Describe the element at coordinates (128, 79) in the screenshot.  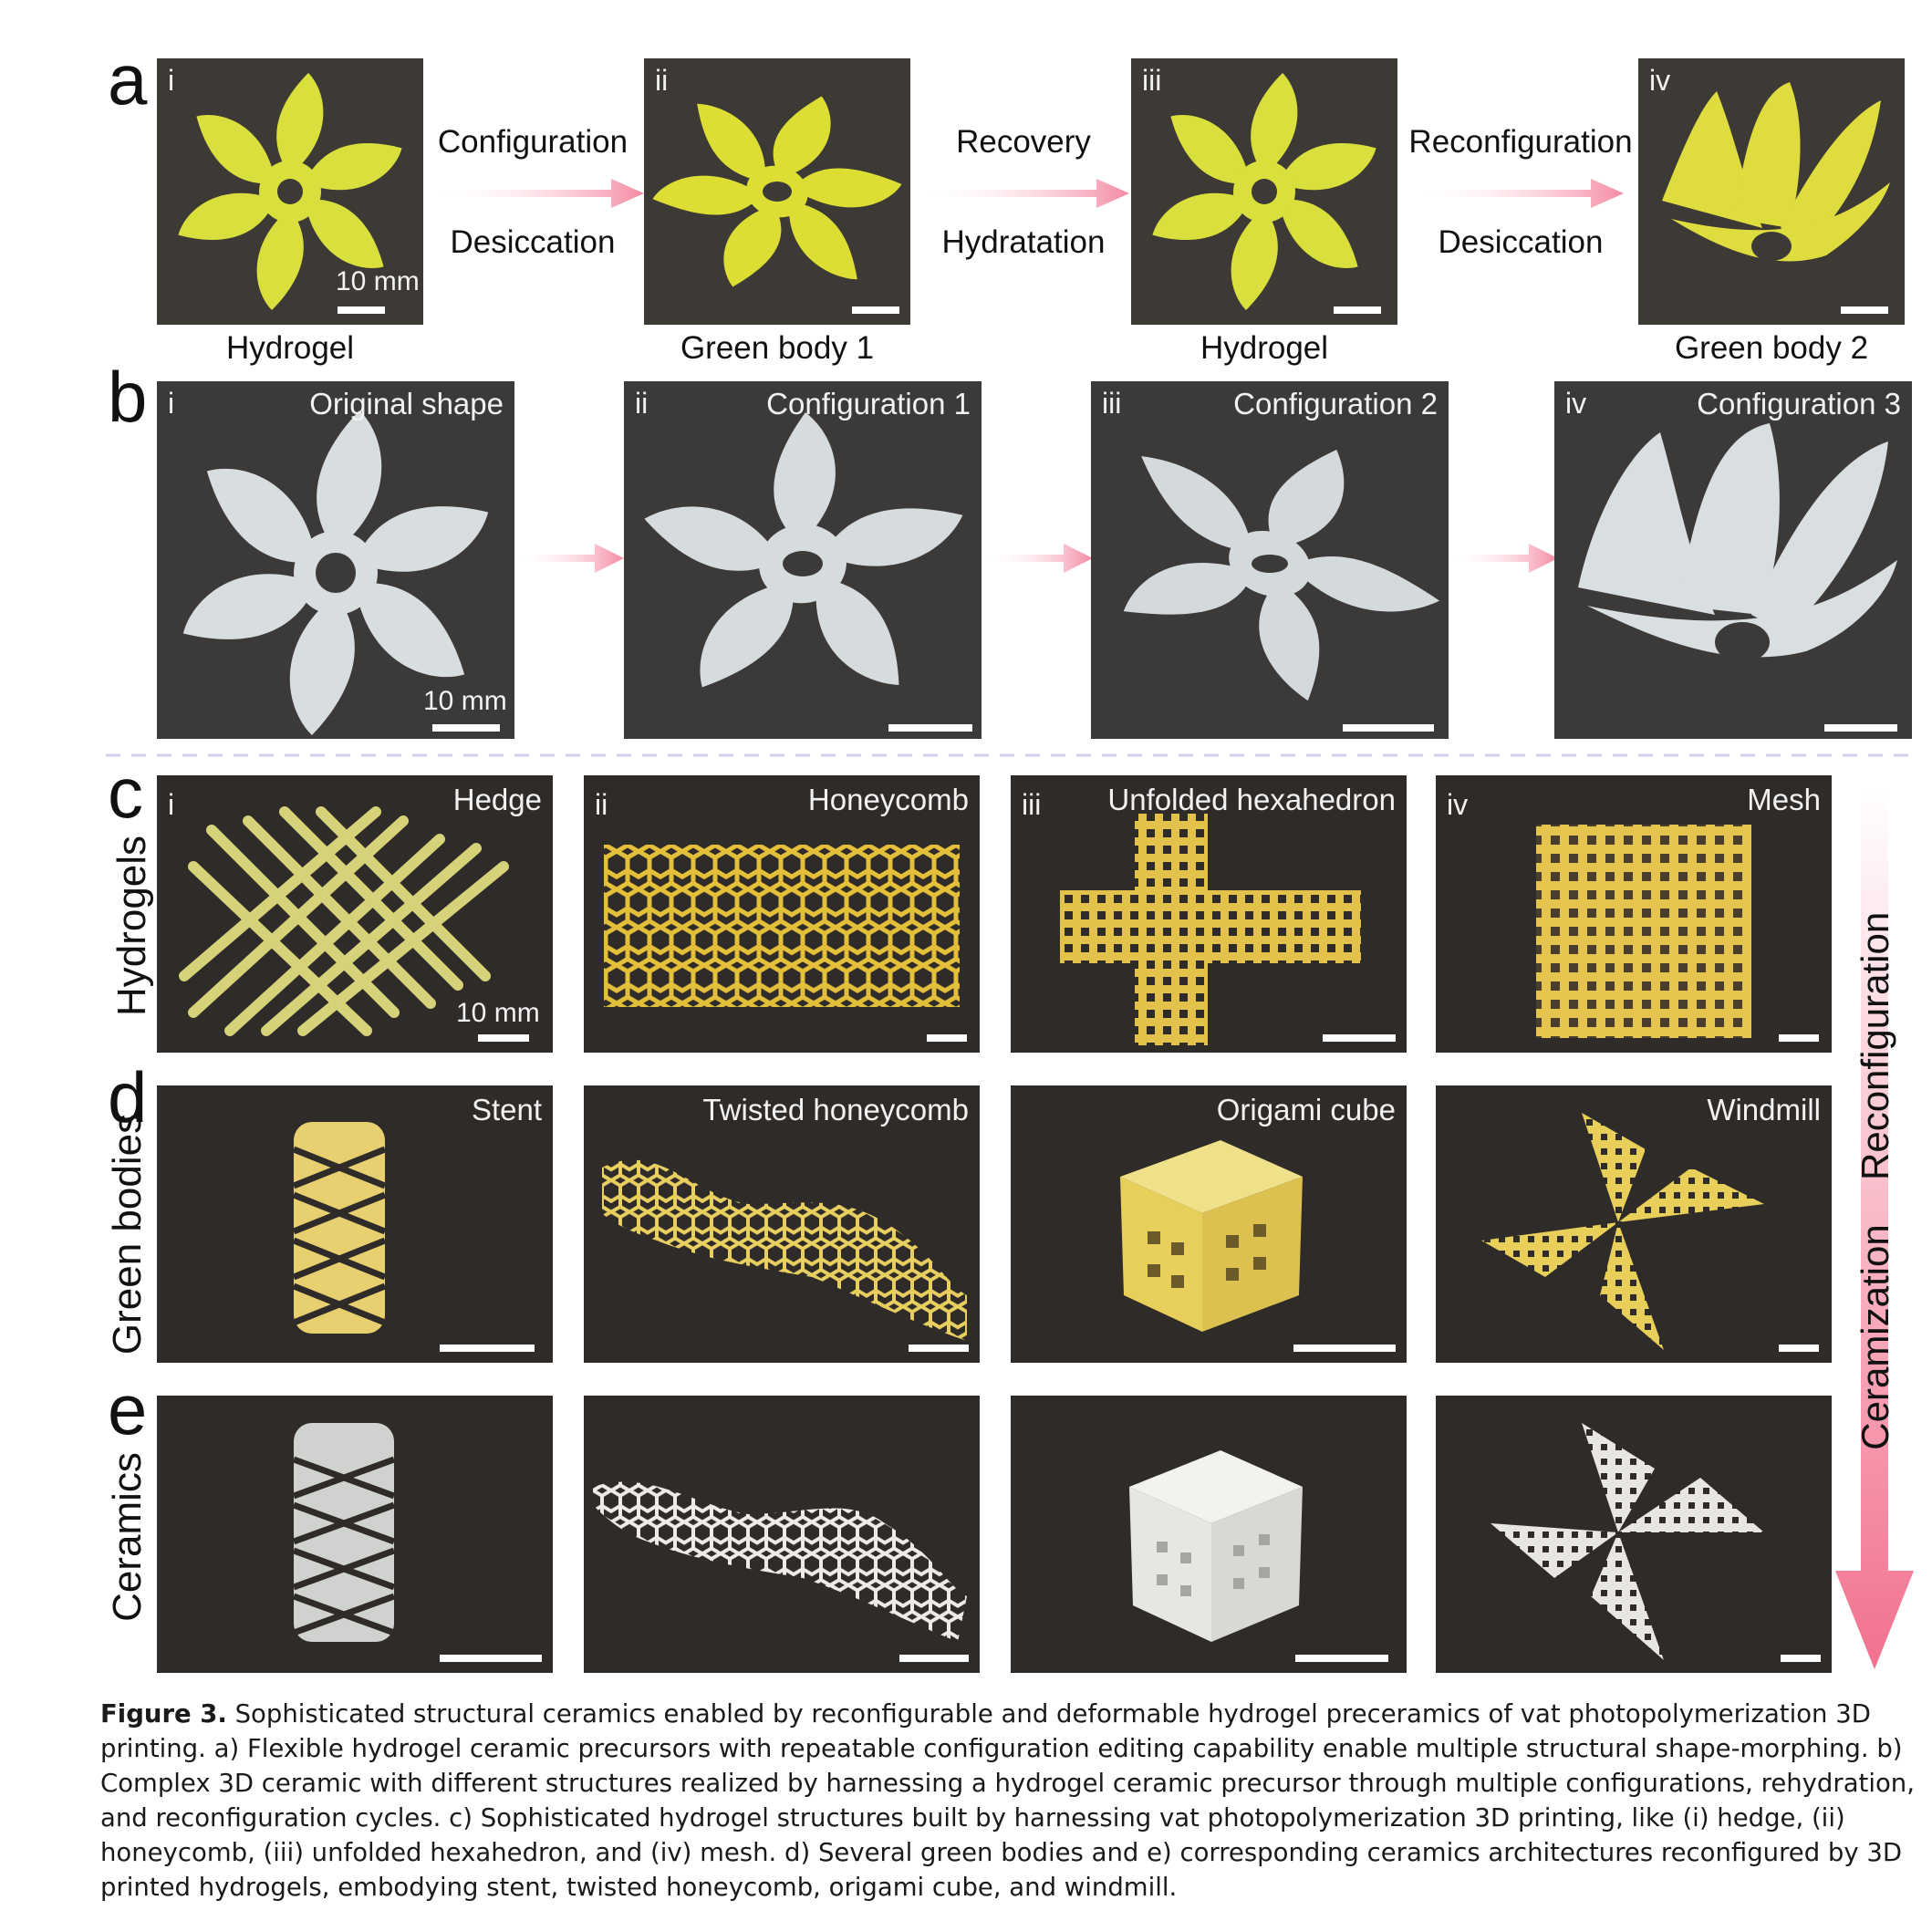
I see `panel-letter-a: a` at that location.